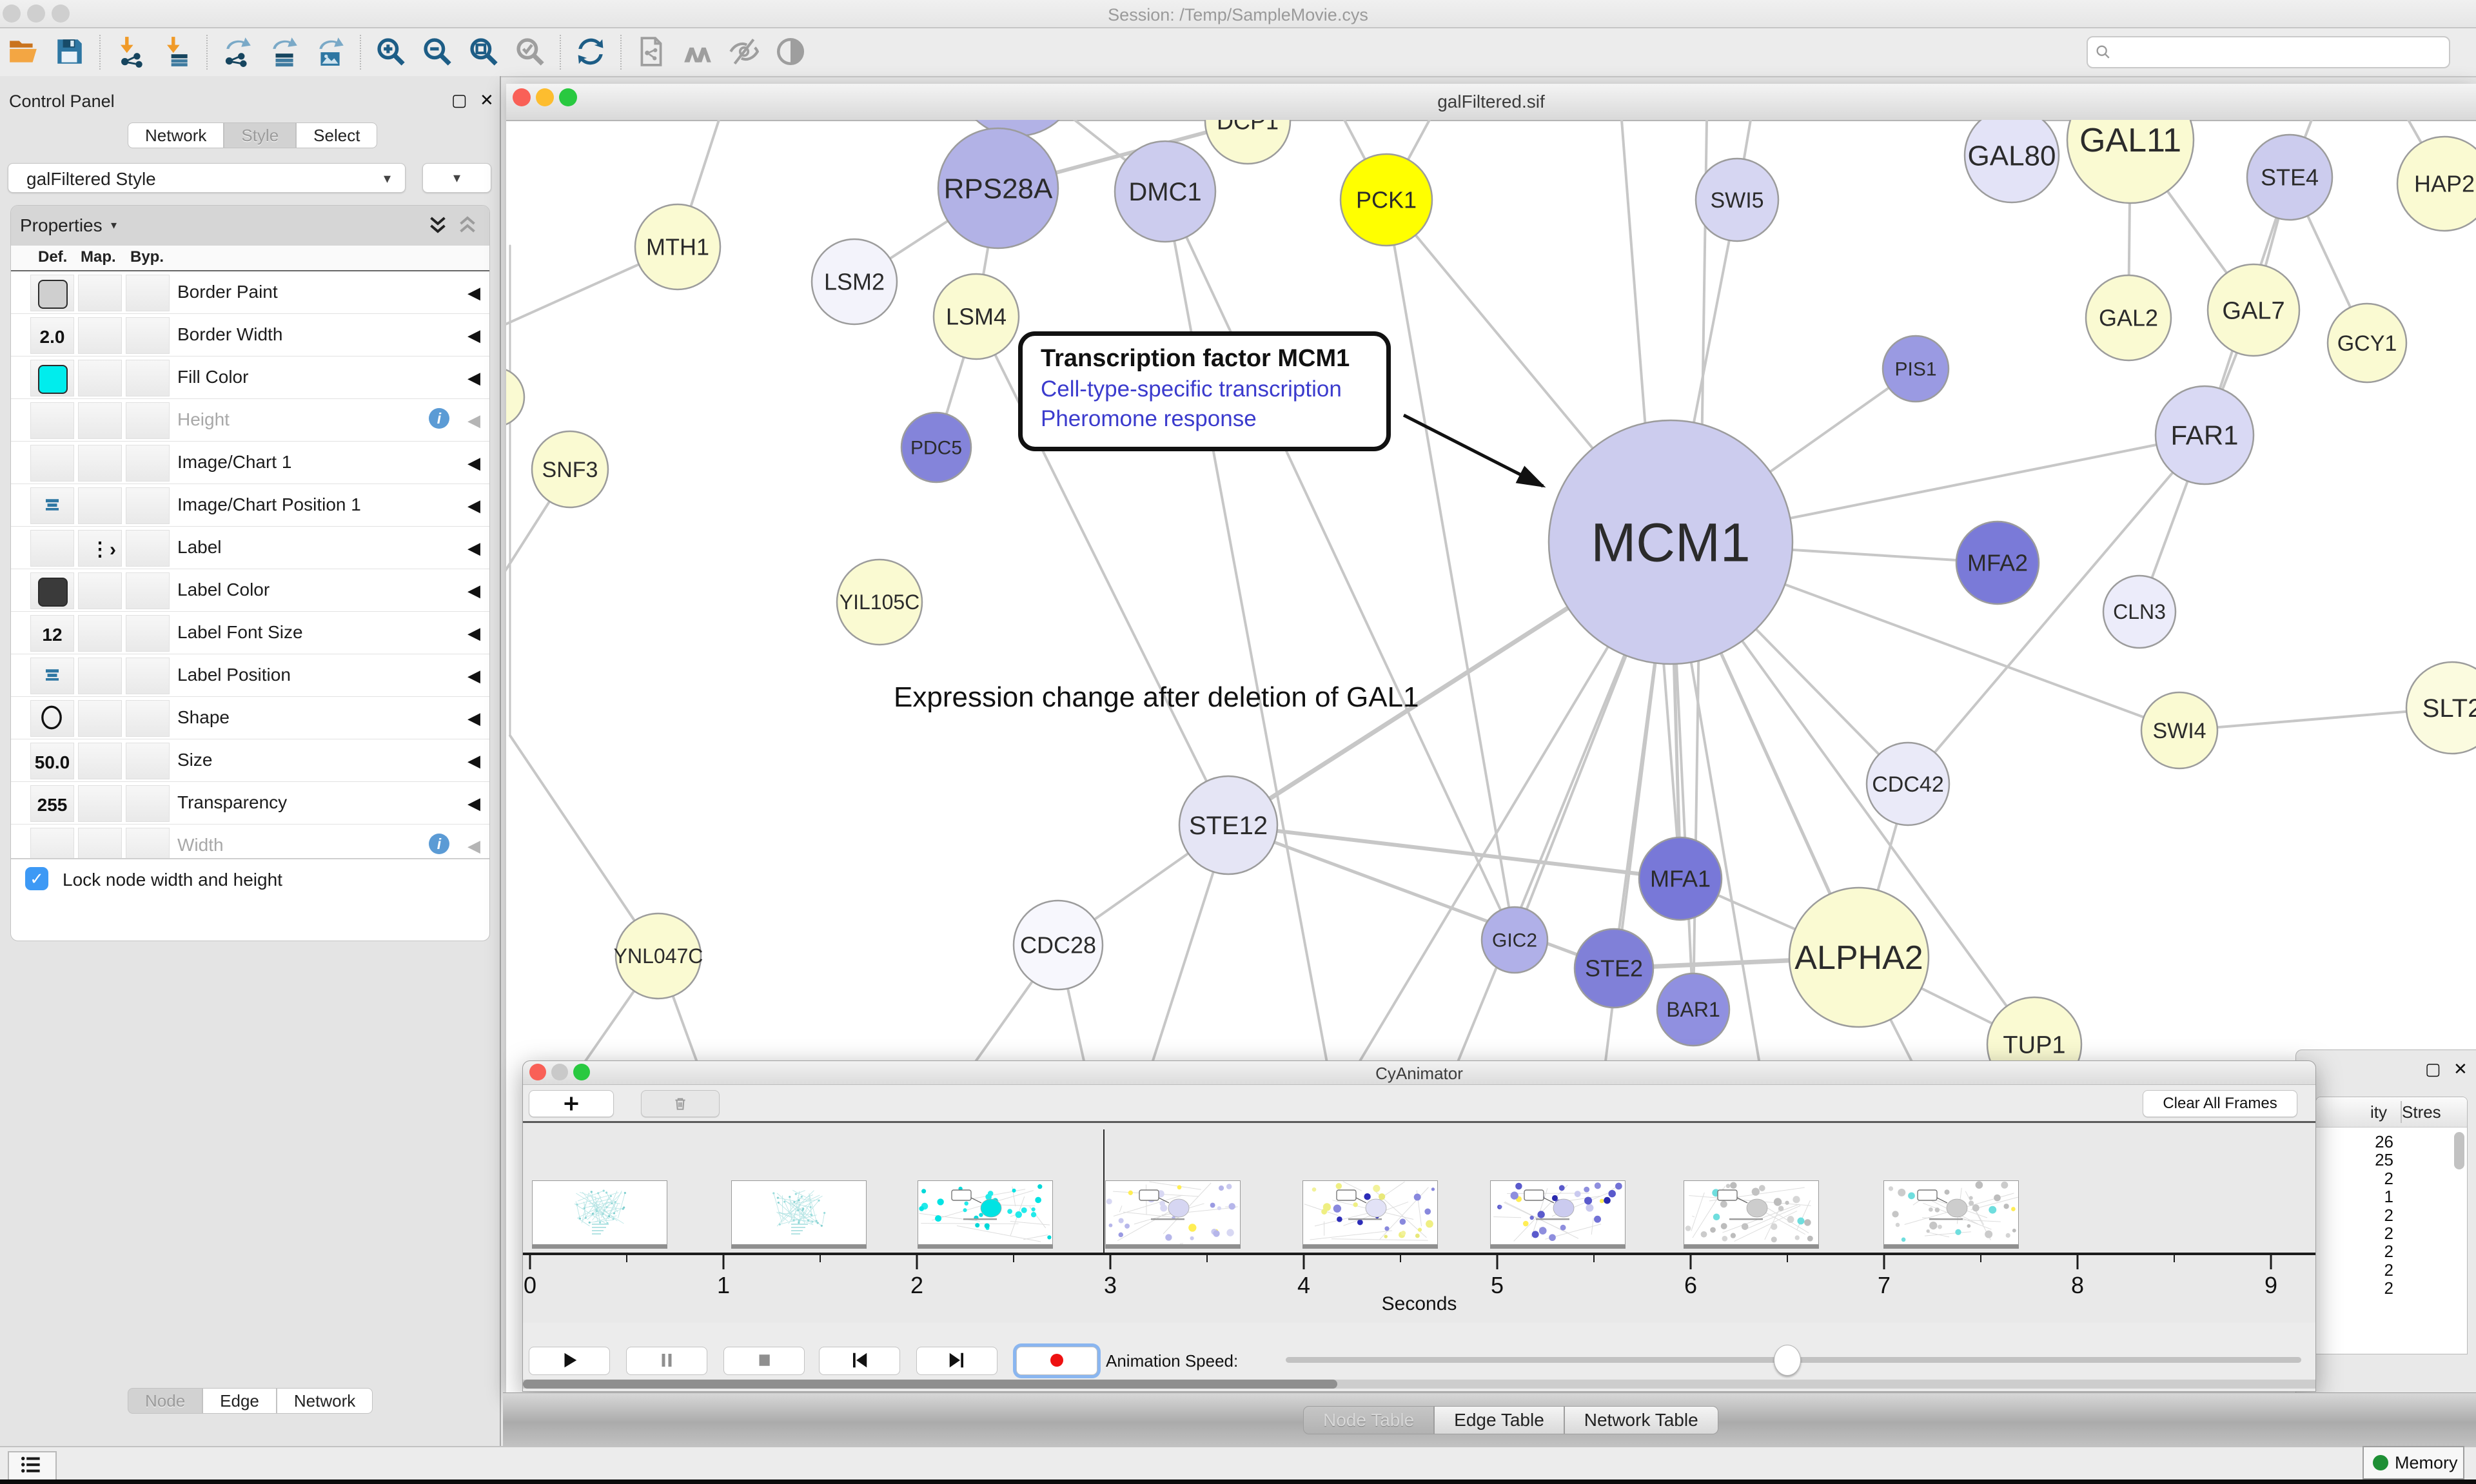  I want to click on close-window-icon, so click(537, 1072).